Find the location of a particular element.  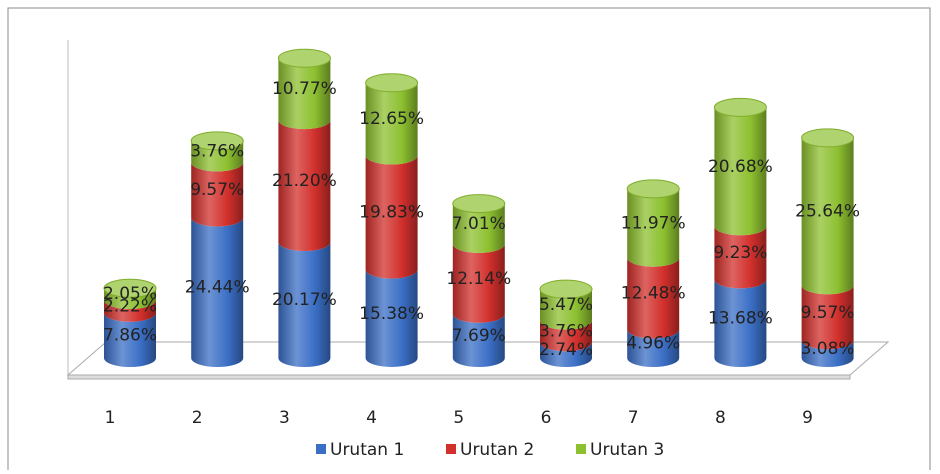

x-tick-label: 7 is located at coordinates (633, 418).